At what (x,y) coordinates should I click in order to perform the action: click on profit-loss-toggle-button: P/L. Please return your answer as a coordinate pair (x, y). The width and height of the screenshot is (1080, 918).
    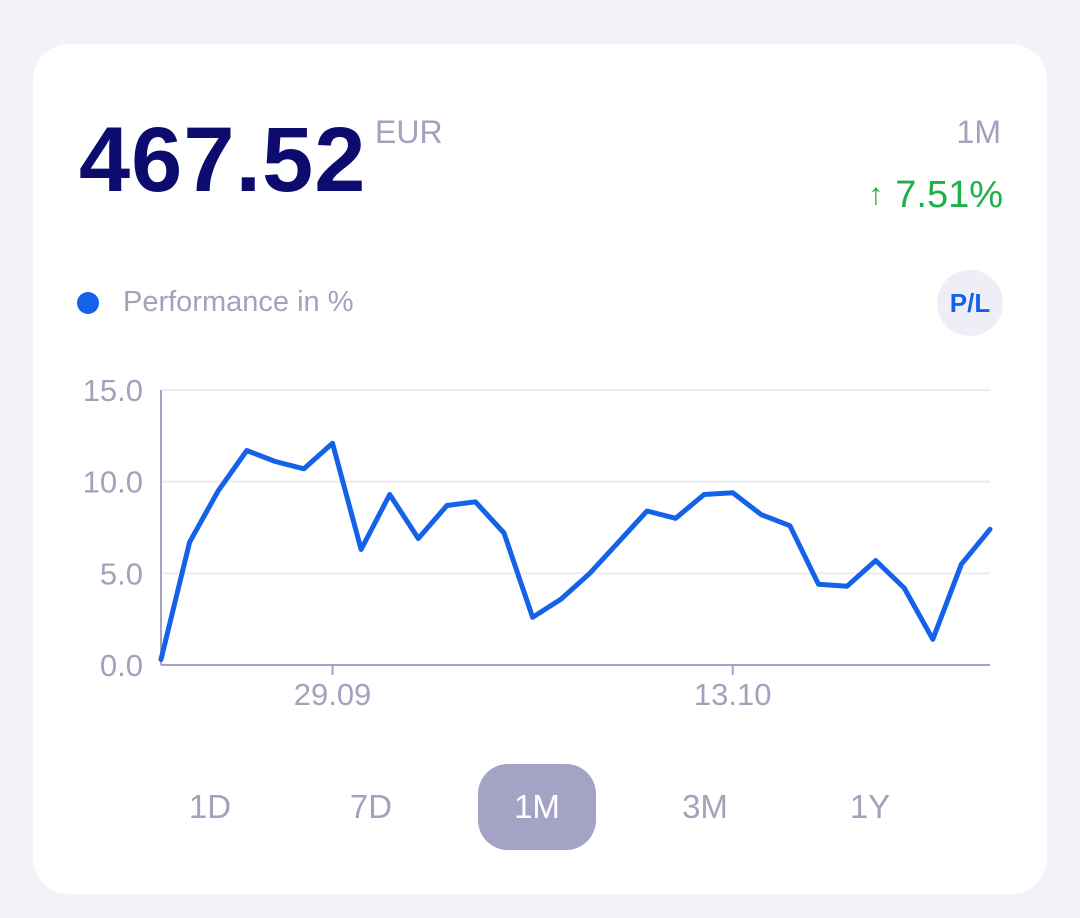
    Looking at the image, I should click on (970, 303).